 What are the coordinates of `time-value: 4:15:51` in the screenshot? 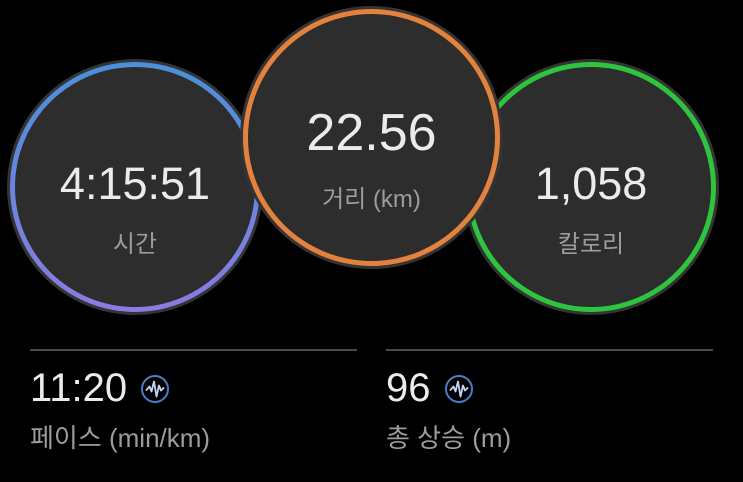 It's located at (135, 183).